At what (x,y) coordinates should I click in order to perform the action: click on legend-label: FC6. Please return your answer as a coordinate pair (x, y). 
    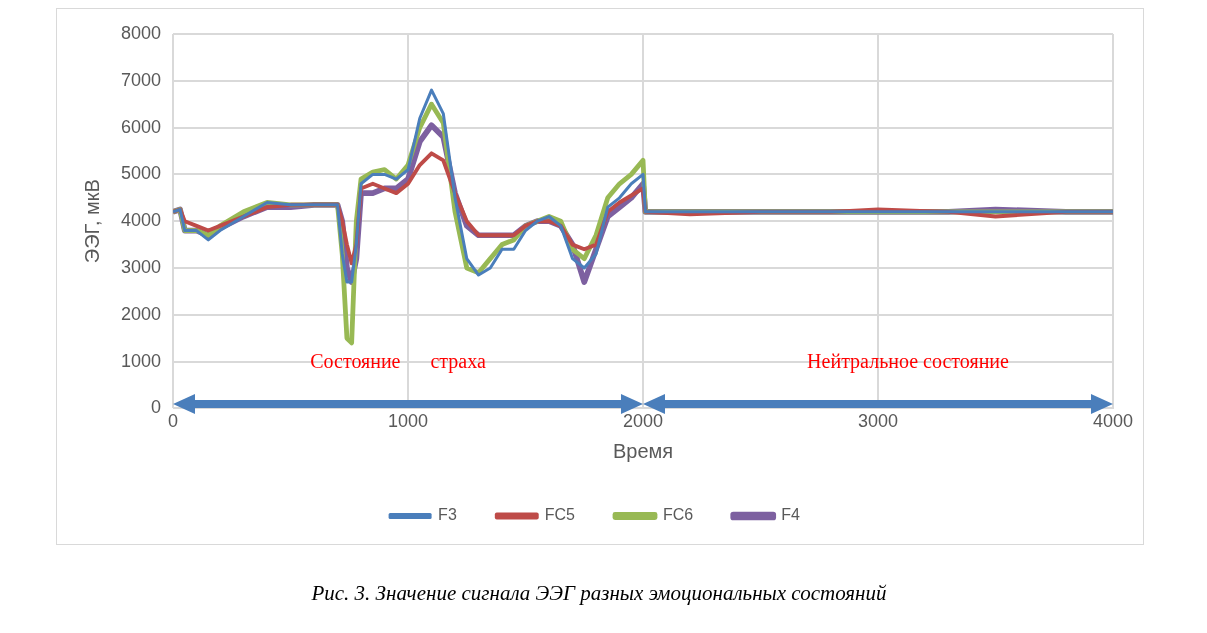
    Looking at the image, I should click on (678, 515).